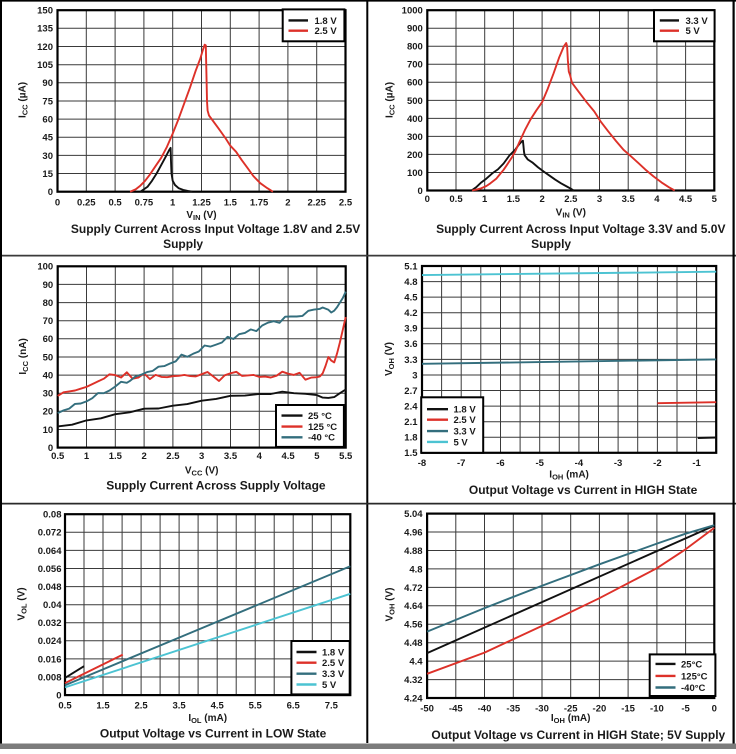 This screenshot has height=754, width=736. What do you see at coordinates (216, 486) in the screenshot?
I see `svg-text:Supply Current Across Supply V: Supply Current Across Supply Voltage` at bounding box center [216, 486].